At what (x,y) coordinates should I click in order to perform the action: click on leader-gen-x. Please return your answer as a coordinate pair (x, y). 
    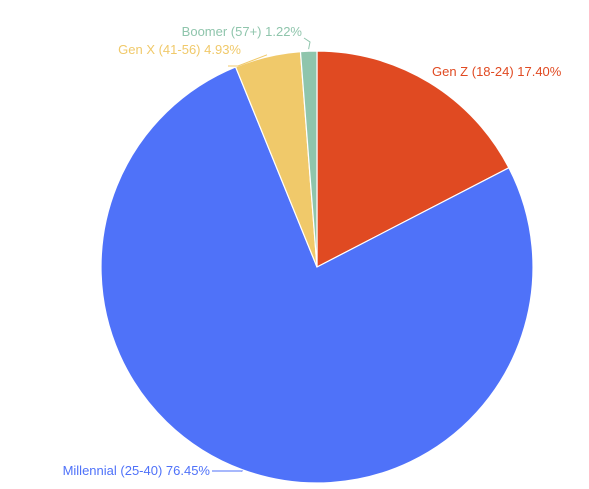
    Looking at the image, I should click on (248, 60).